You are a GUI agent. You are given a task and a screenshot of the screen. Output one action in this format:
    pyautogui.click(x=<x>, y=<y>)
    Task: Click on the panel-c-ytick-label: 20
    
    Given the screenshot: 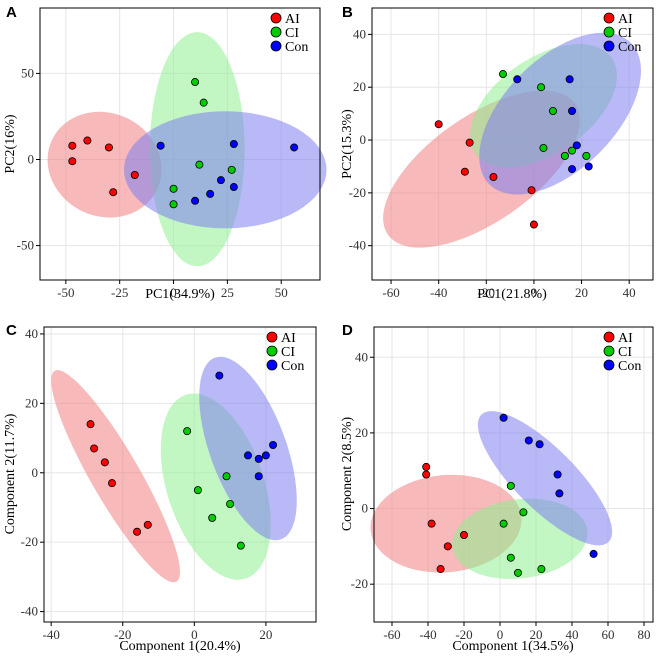 What is the action you would take?
    pyautogui.click(x=31, y=402)
    